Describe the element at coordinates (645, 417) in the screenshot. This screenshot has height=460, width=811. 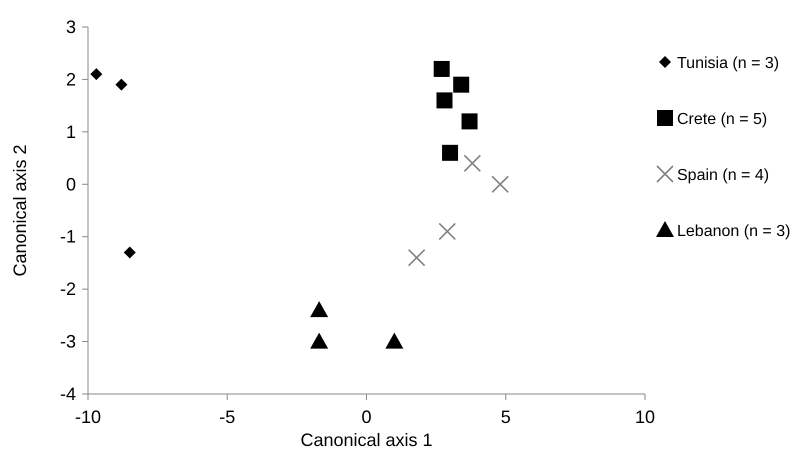
I see `x-tick-label: 10` at that location.